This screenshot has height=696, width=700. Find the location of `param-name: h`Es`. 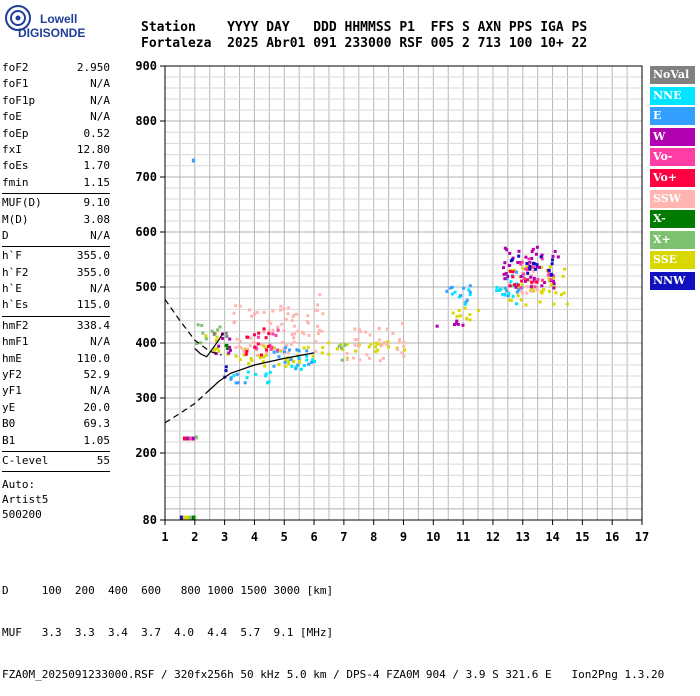

param-name: h`Es is located at coordinates (15, 305).